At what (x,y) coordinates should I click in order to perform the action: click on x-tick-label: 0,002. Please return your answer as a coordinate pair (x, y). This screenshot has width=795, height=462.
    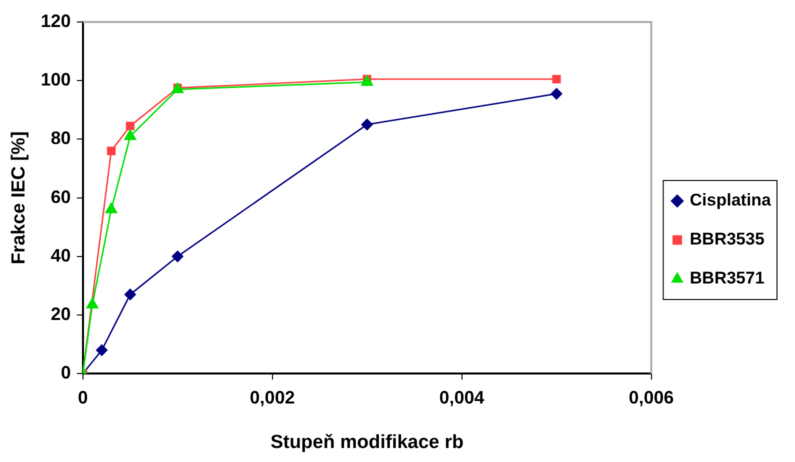
    Looking at the image, I should click on (272, 397).